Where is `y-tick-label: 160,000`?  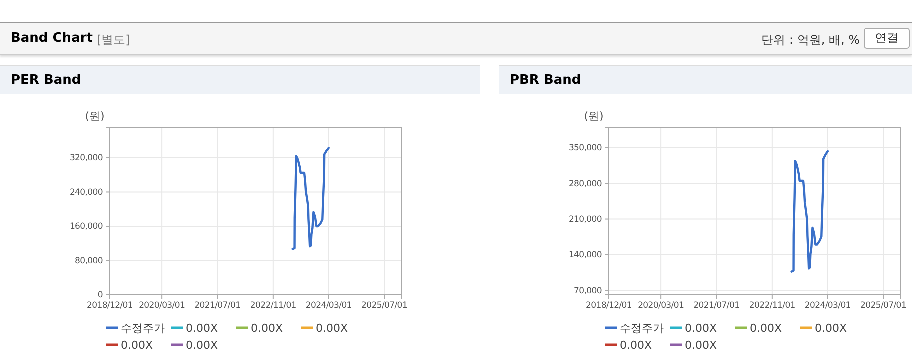 y-tick-label: 160,000 is located at coordinates (86, 227).